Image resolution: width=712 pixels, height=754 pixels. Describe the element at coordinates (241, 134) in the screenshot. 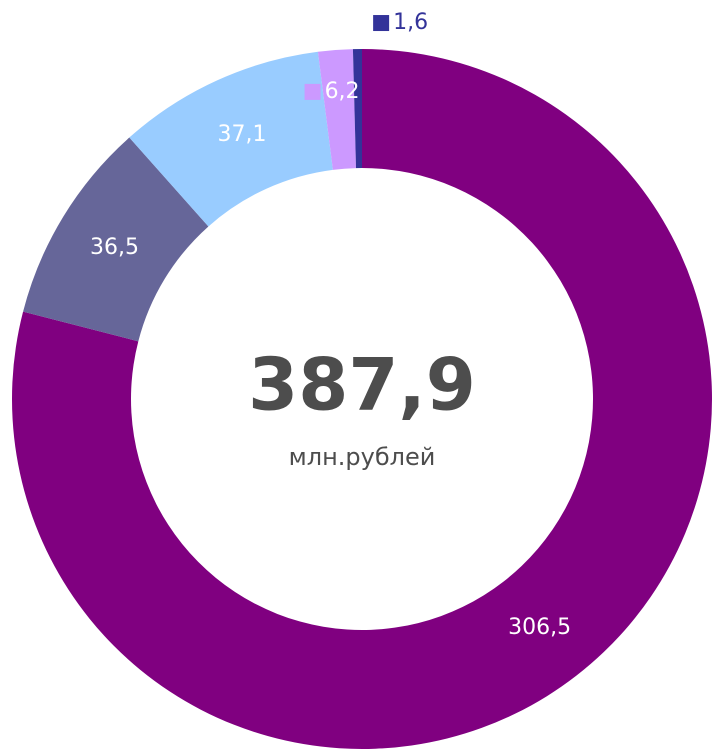

I see `data-label: 37,1` at that location.